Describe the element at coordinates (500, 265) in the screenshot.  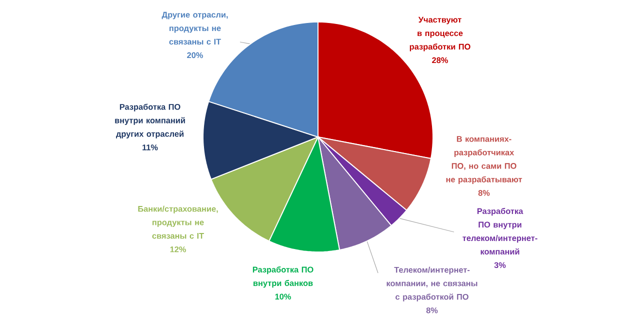
I see `data-label: 3%` at that location.